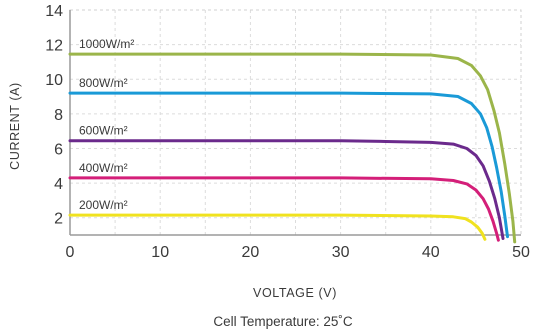 The image size is (535, 335). I want to click on series-label-1: 800W/m², so click(103, 83).